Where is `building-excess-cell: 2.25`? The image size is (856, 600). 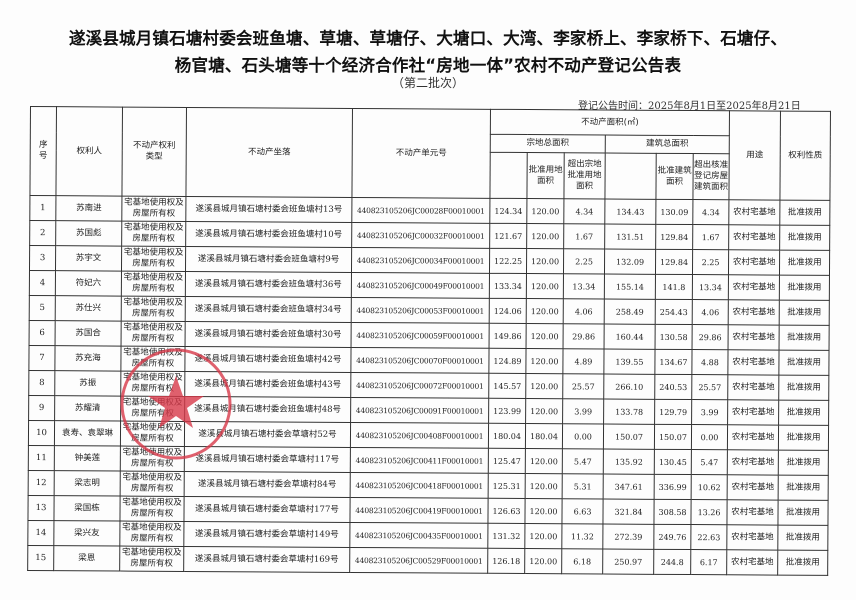
building-excess-cell: 2.25 is located at coordinates (710, 262).